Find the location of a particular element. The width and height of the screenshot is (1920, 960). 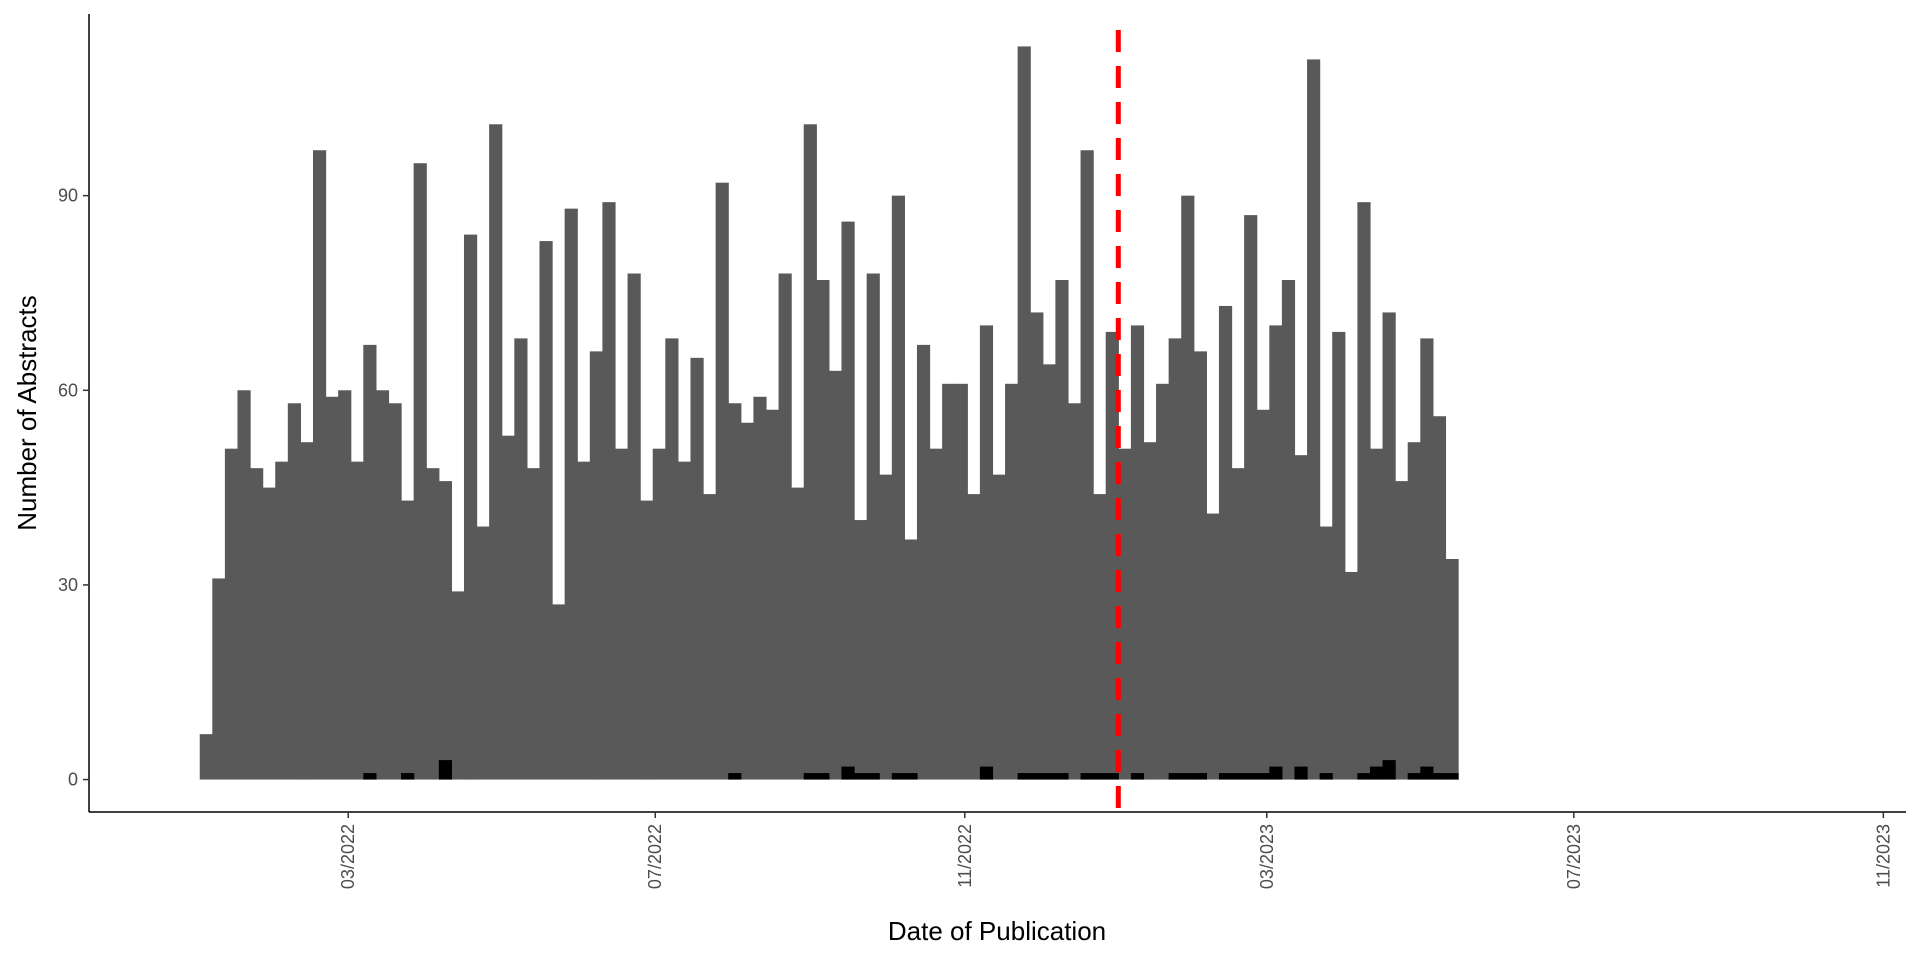

x-tick-label: 11/2023 is located at coordinates (1883, 856).